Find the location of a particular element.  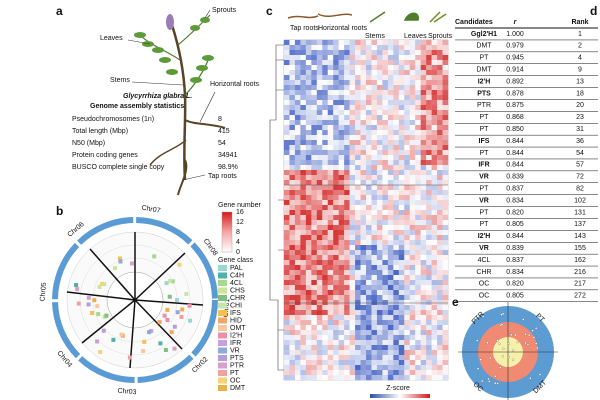

r-value: 0.839 is located at coordinates (515, 248).